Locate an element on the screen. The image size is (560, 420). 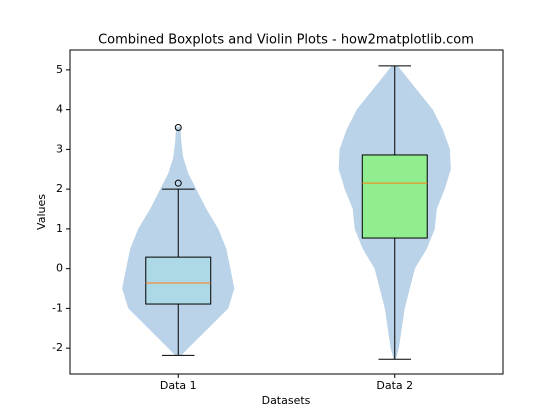
y-tick-label: 1 is located at coordinates (59, 228).